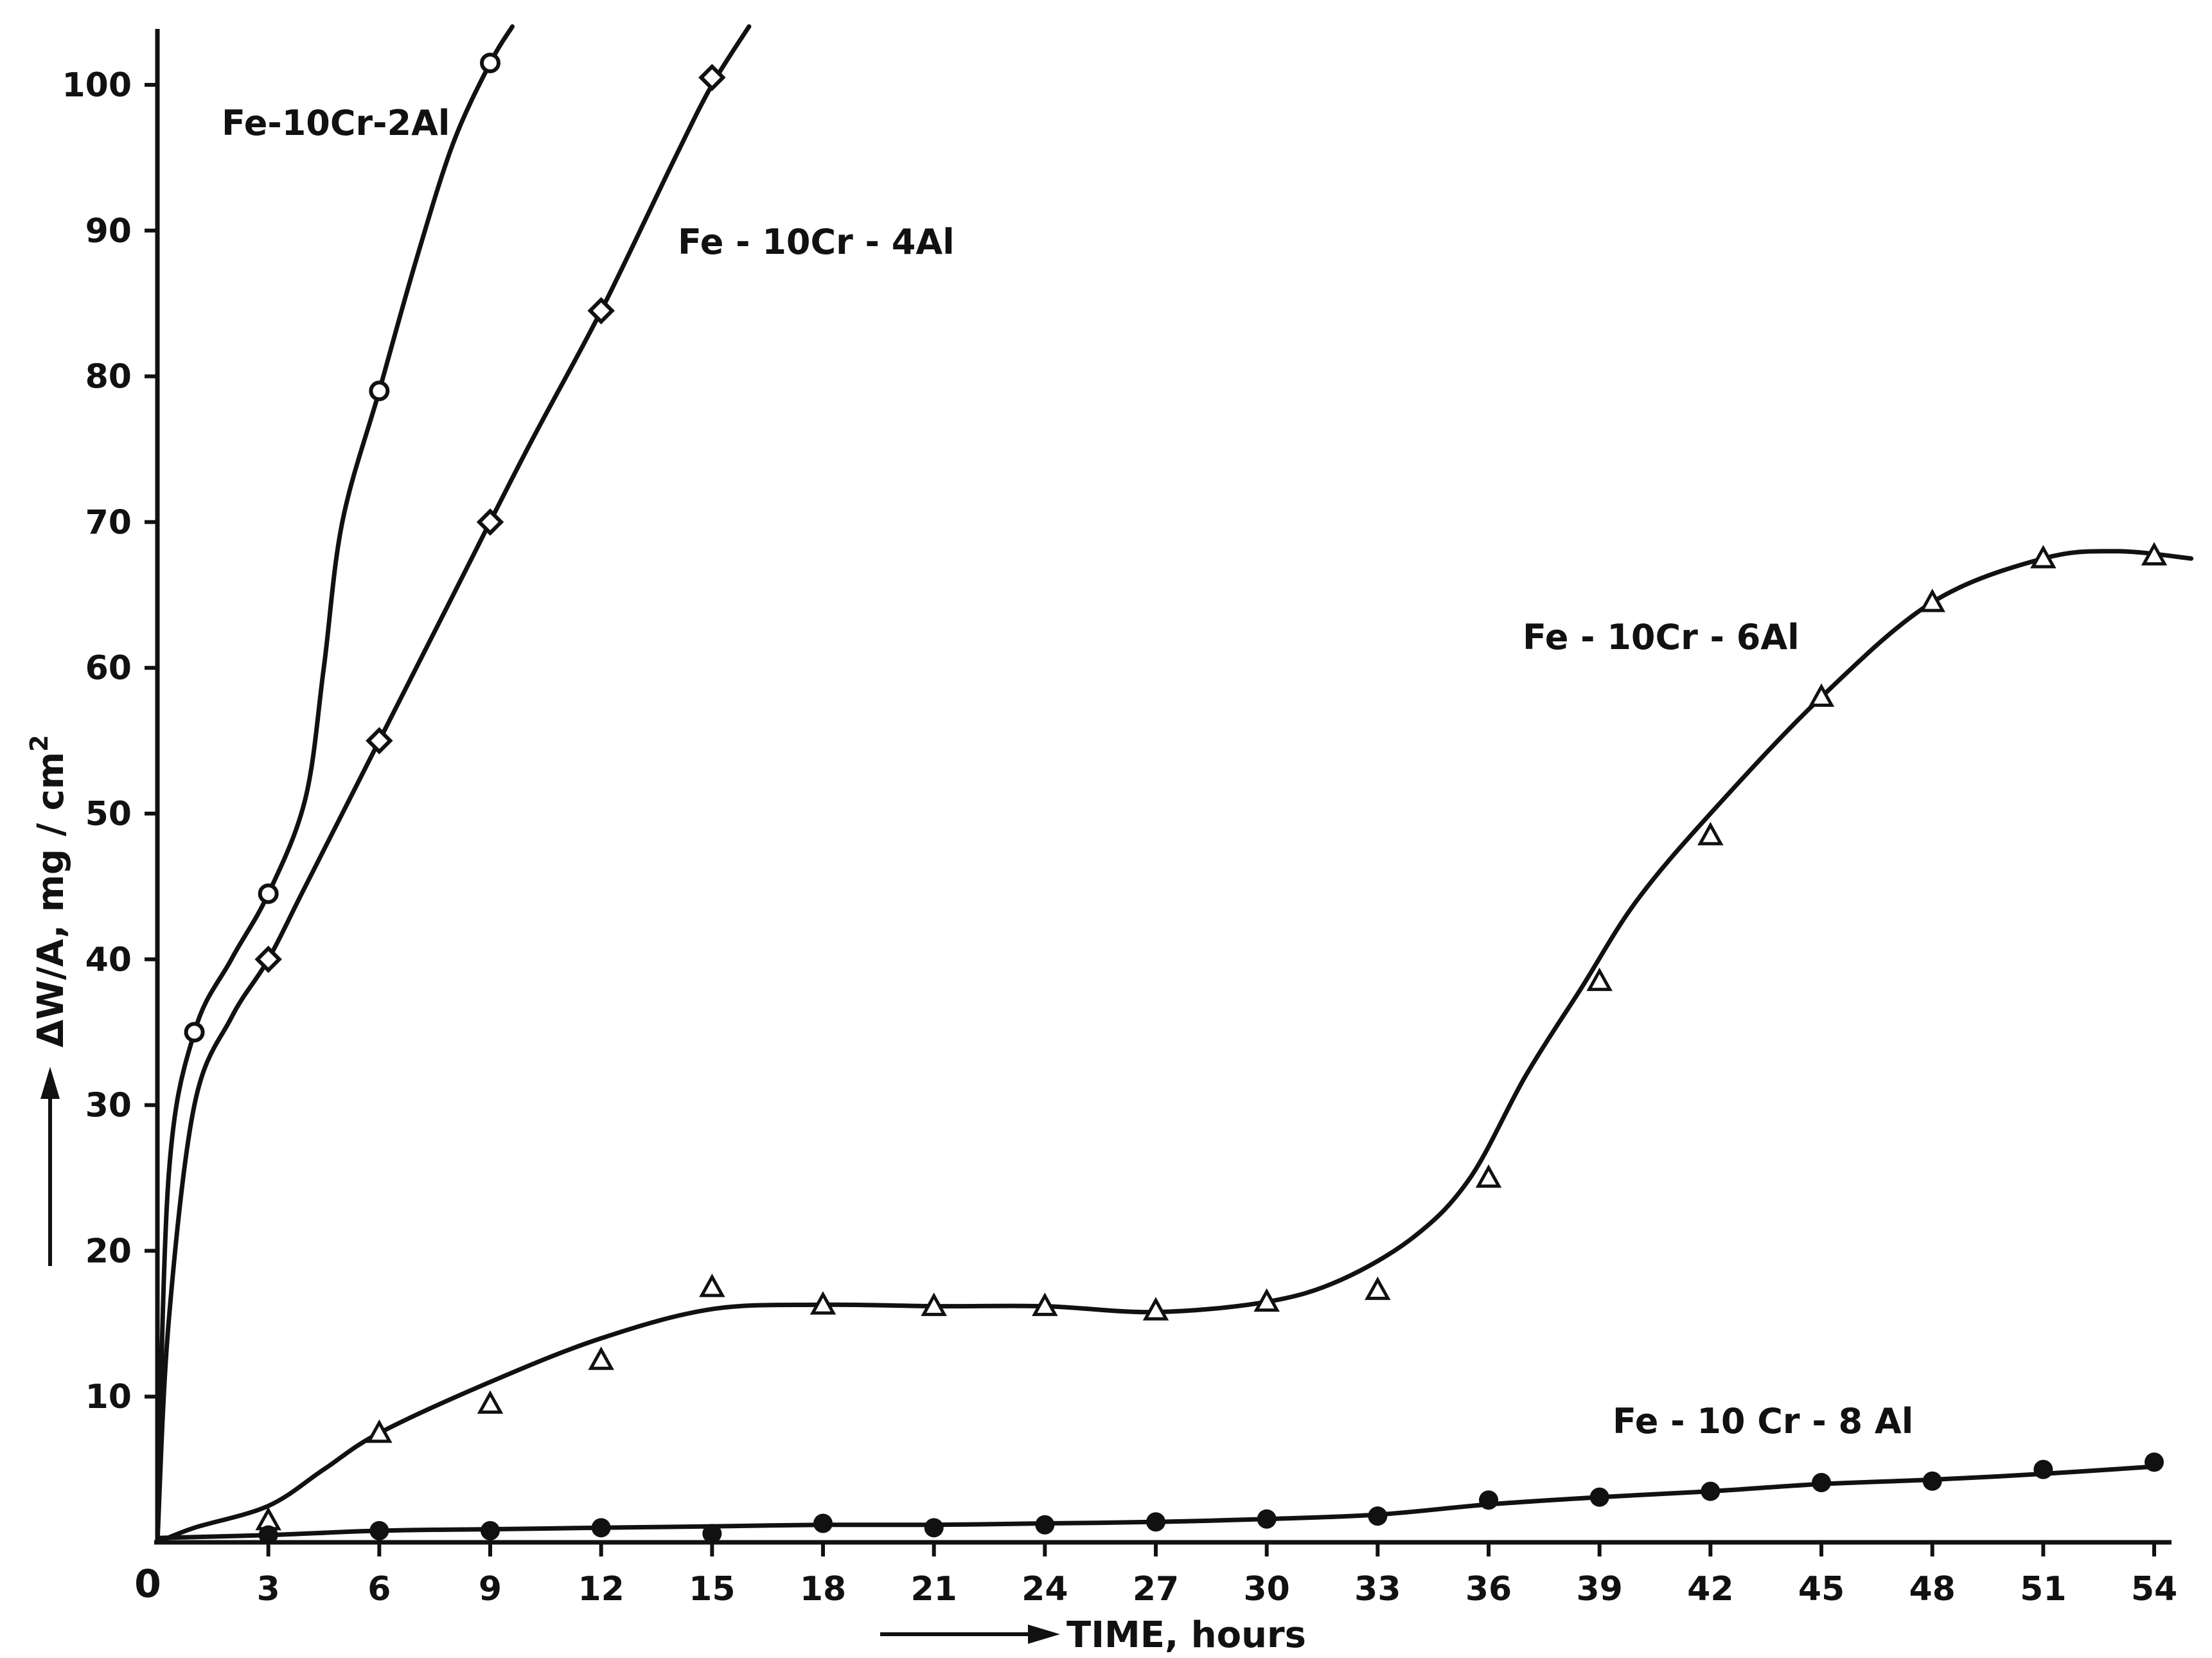  What do you see at coordinates (1763, 1421) in the screenshot?
I see `series-label-fe-10cr-8al: Fe - 10 Cr - 8 Al` at bounding box center [1763, 1421].